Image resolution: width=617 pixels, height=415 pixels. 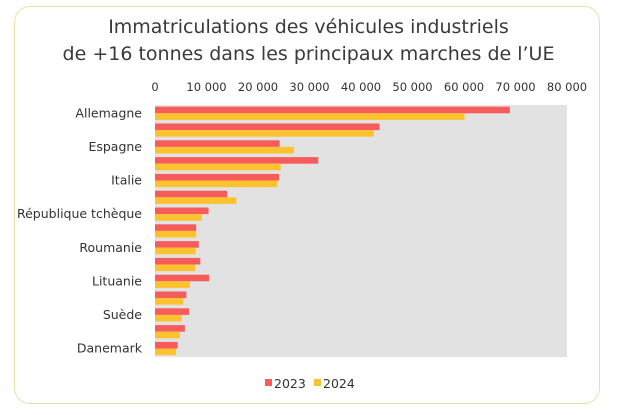 I want to click on category-label: Roumanie, so click(x=110, y=247).